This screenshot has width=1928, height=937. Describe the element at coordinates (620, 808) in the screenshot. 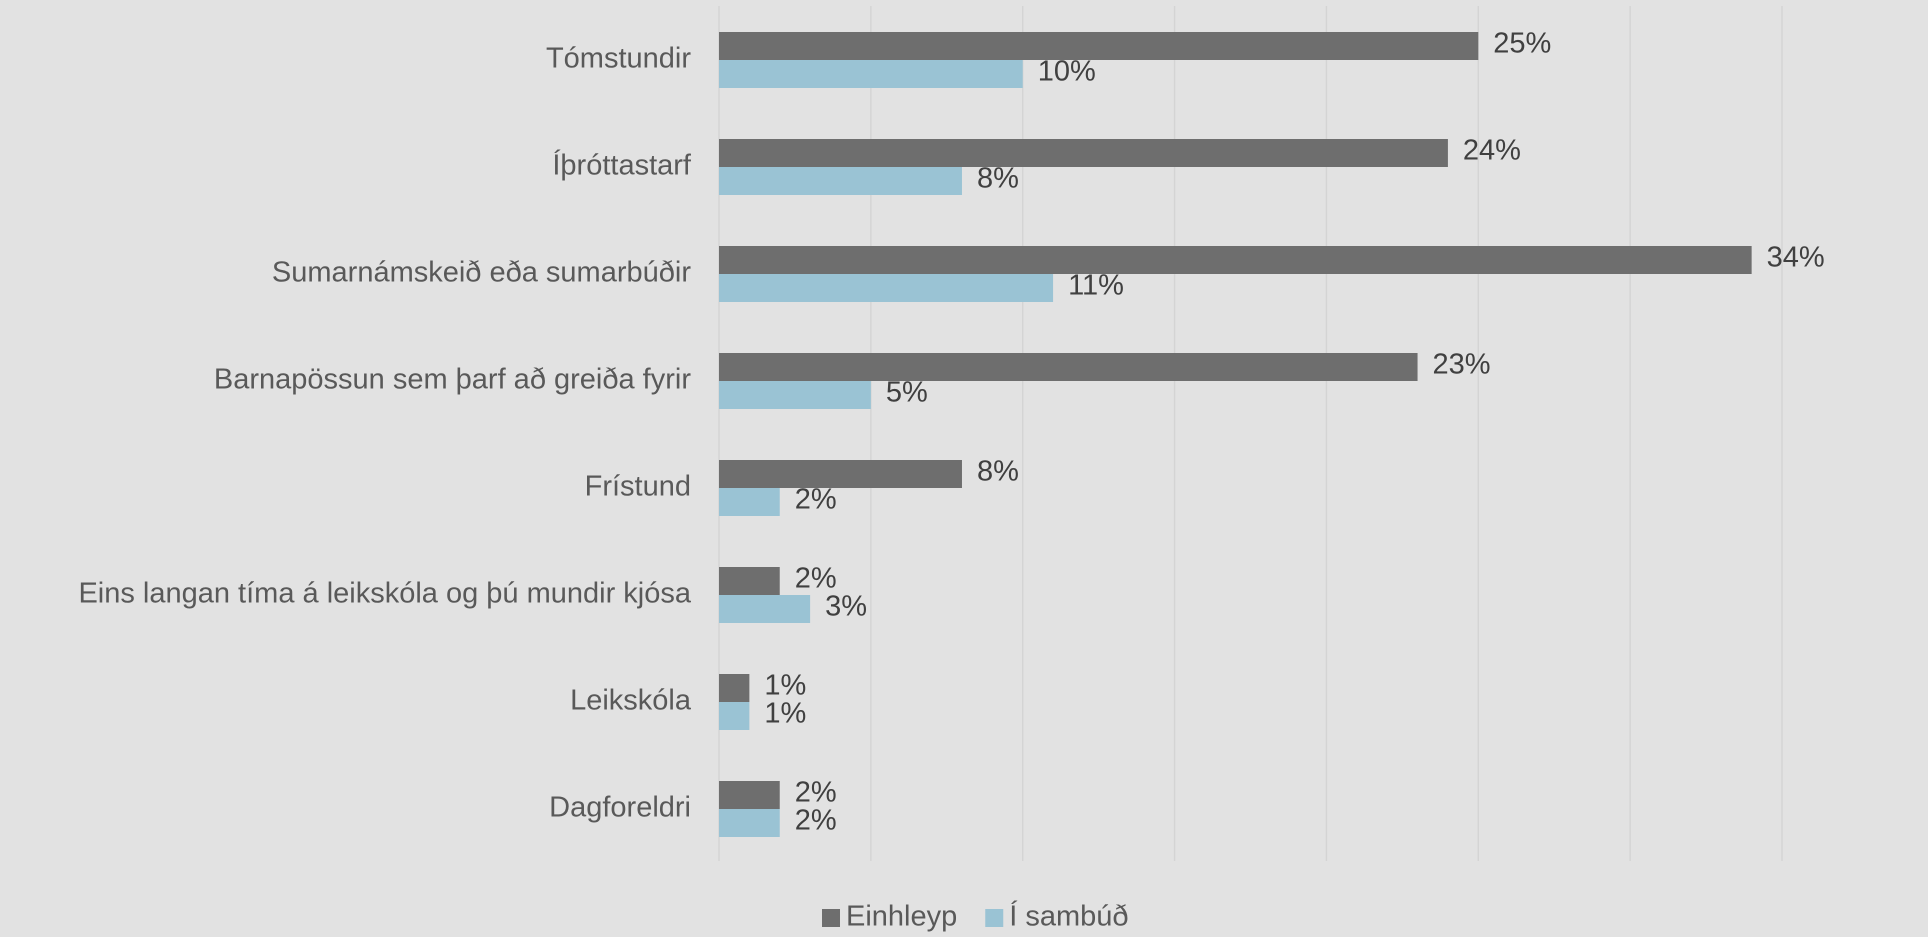

I see `category-label: Dagforeldri` at that location.